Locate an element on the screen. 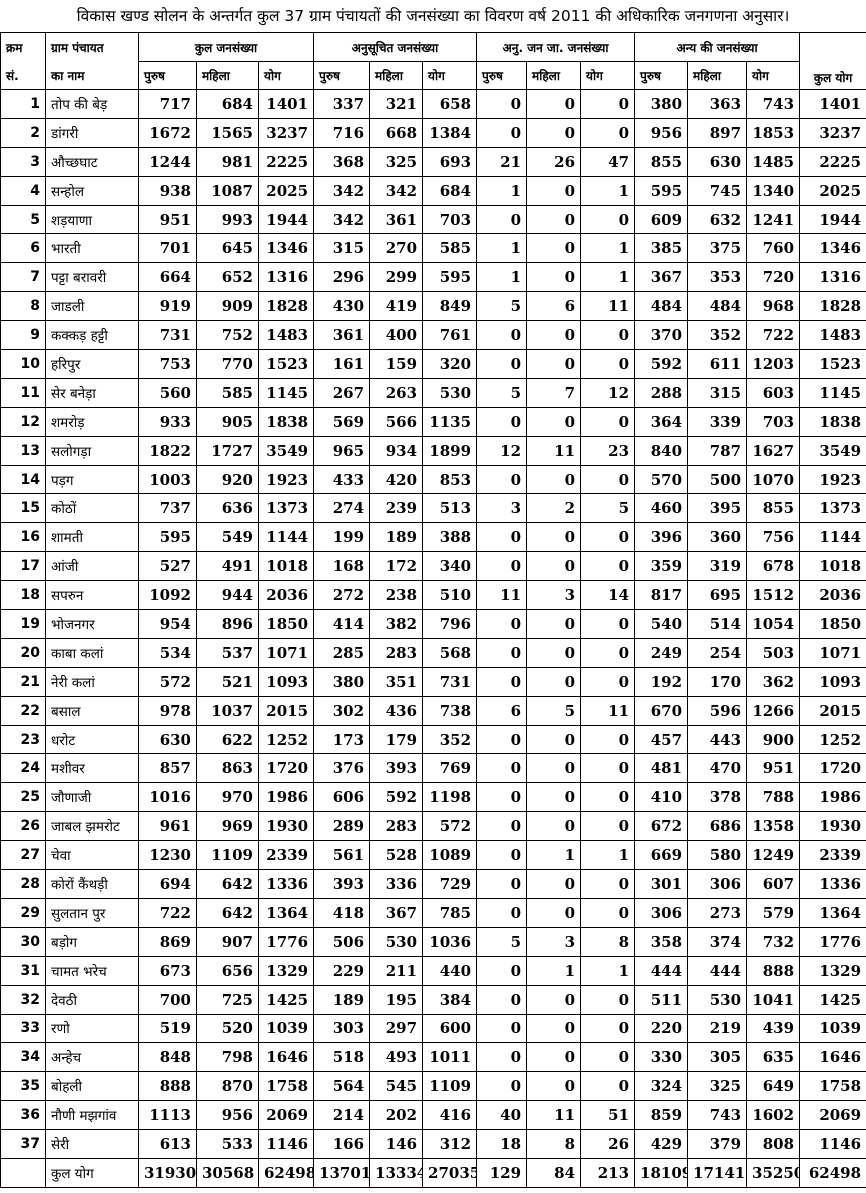  row-value: 1899 is located at coordinates (450, 450).